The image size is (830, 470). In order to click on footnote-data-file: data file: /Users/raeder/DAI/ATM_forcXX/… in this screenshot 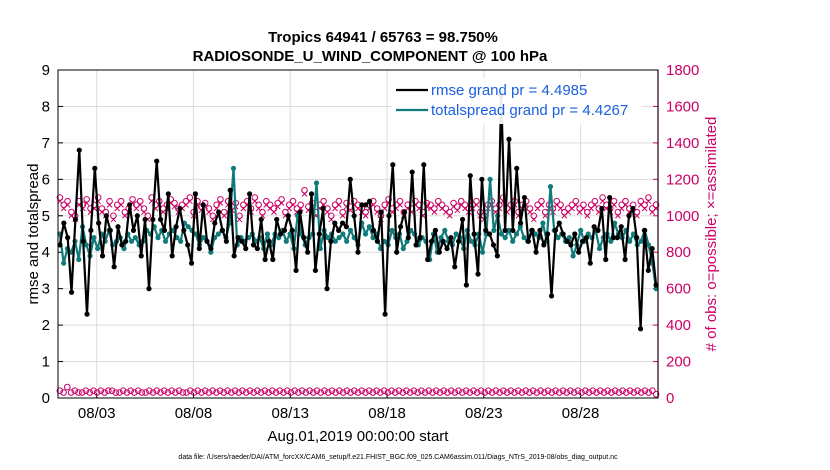, I will do `click(398, 457)`.